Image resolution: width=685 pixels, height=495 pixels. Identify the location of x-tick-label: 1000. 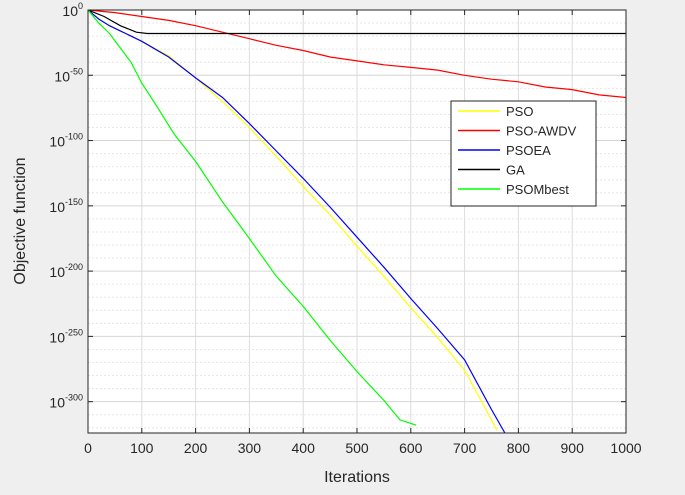
(625, 448).